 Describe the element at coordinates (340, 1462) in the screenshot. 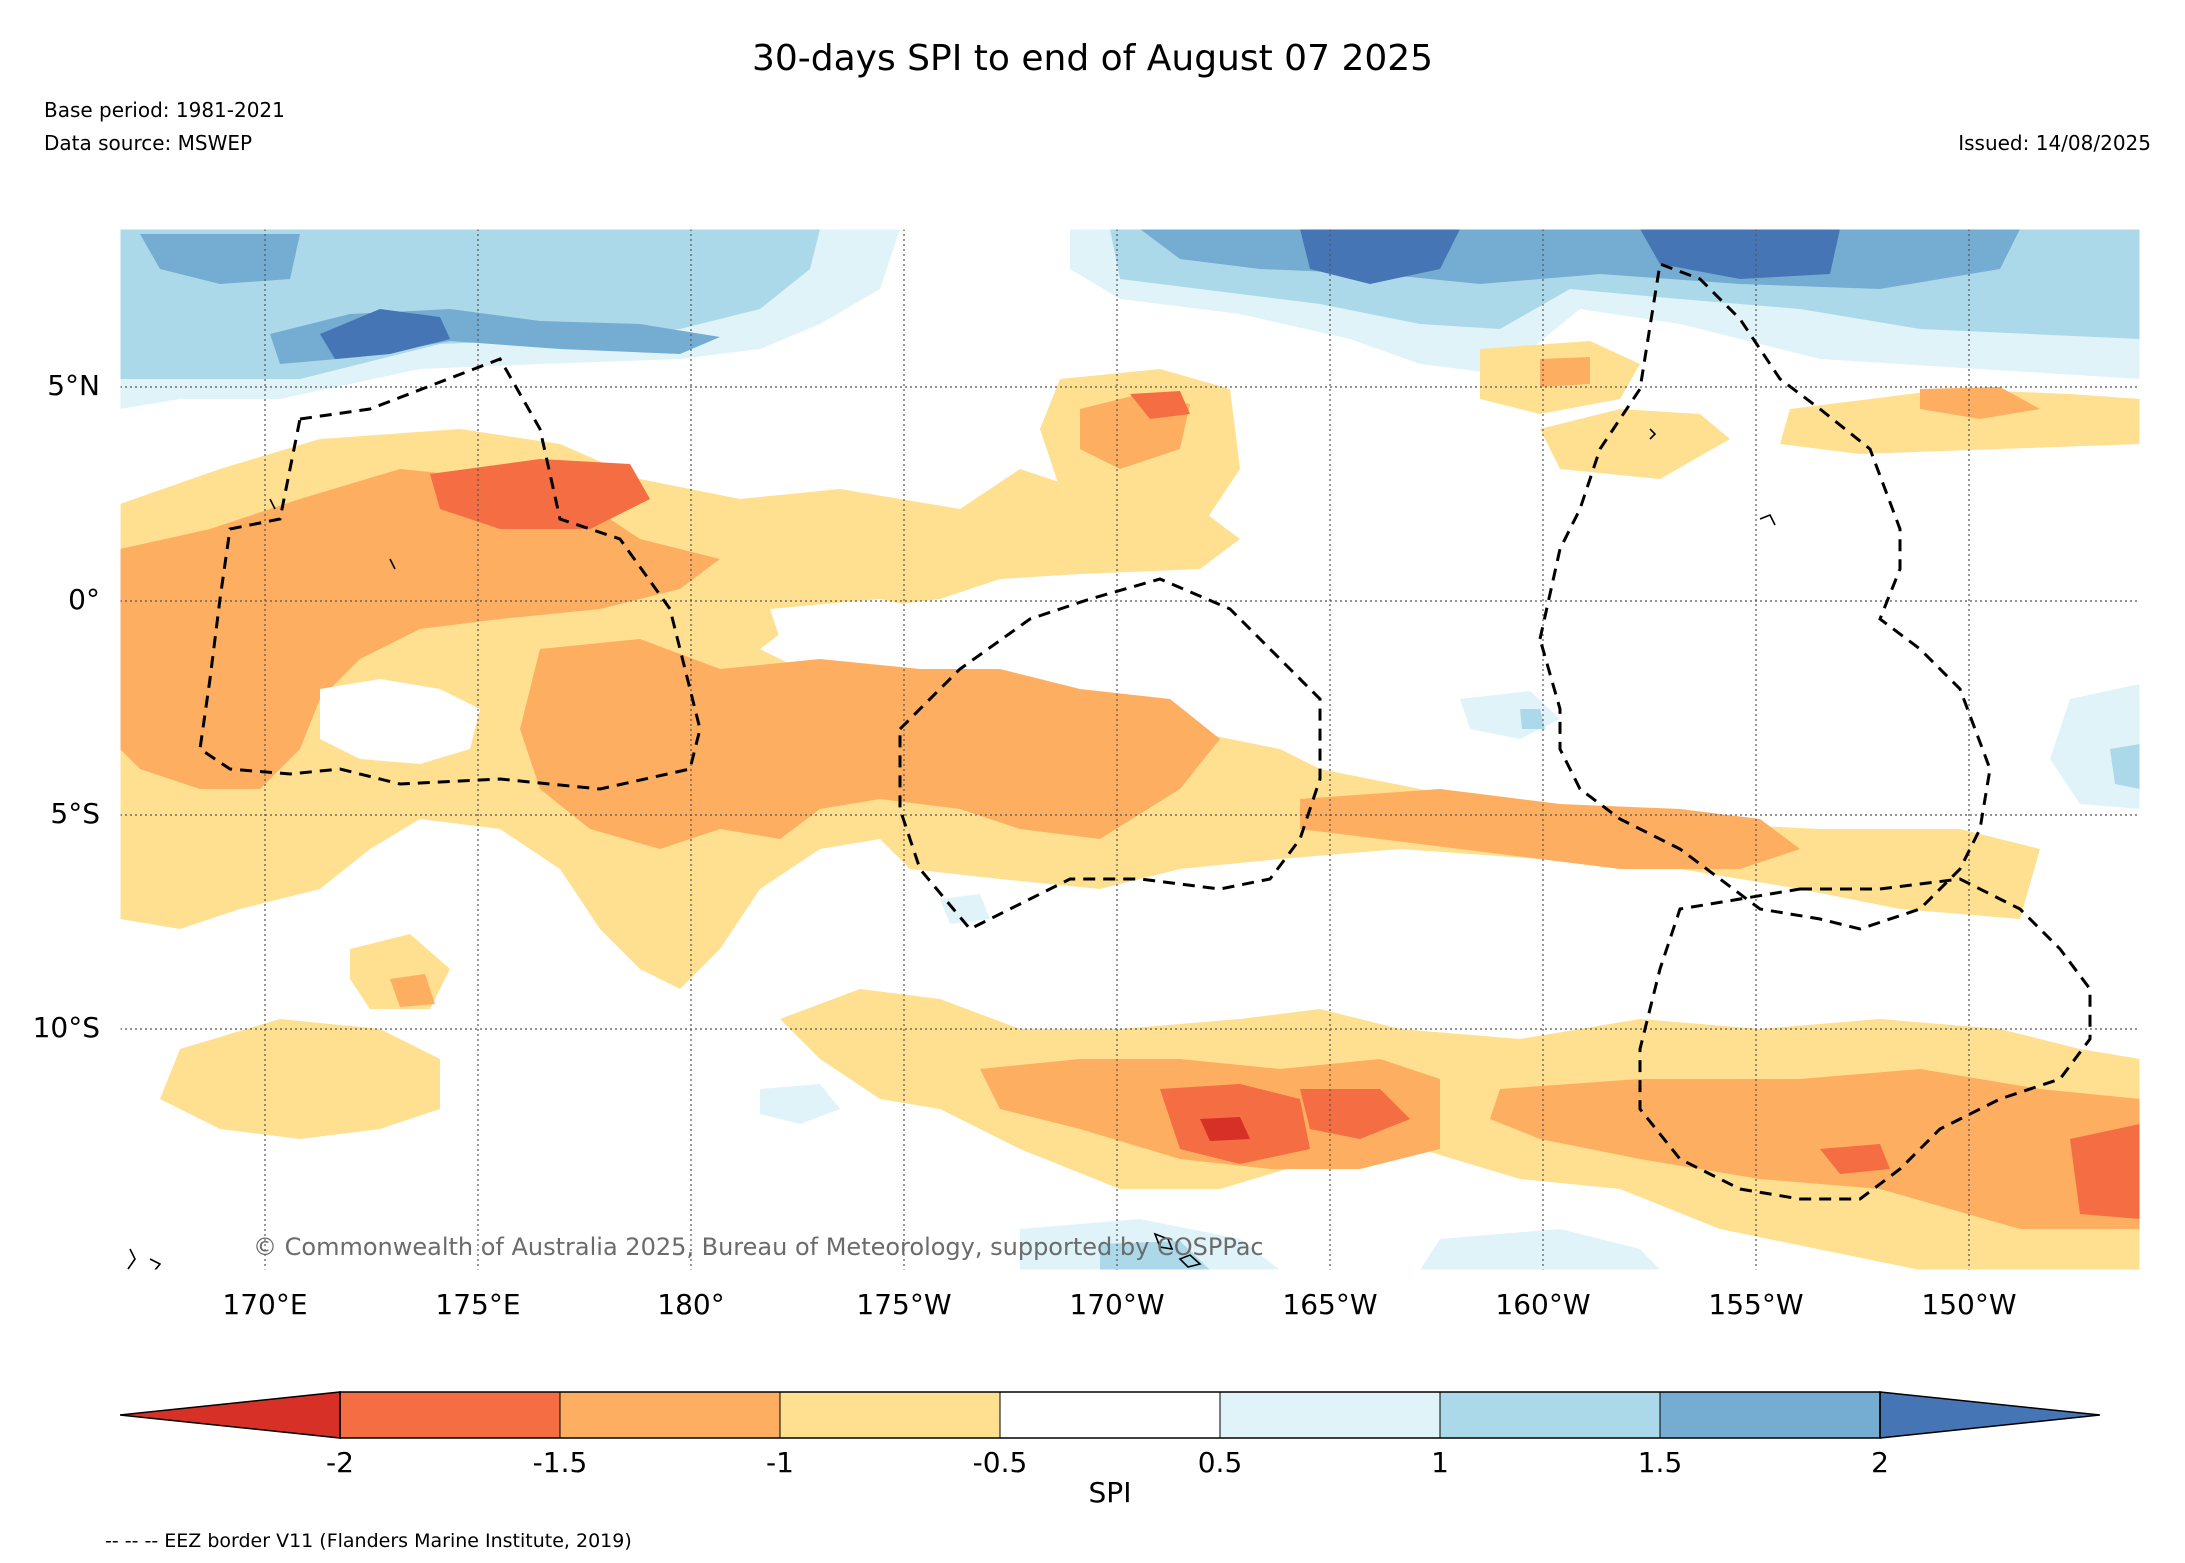

I see `colorbar-tick: -2` at that location.